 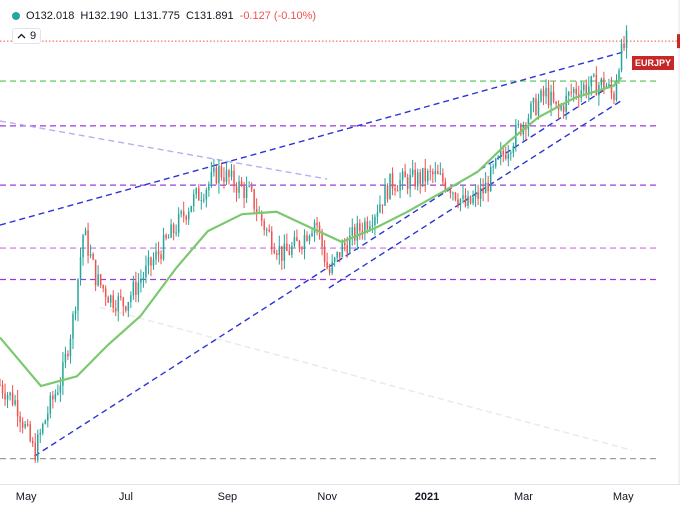 What do you see at coordinates (340, 499) in the screenshot?
I see `time-axis: May Jul Sep Nov 2021 Mar May` at bounding box center [340, 499].